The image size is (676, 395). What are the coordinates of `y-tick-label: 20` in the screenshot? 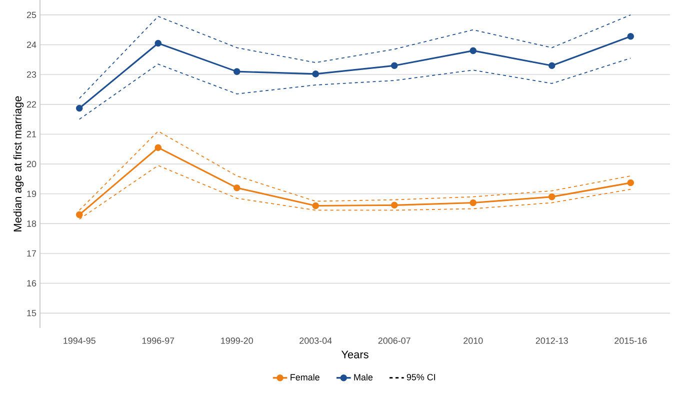 It's located at (31, 164).